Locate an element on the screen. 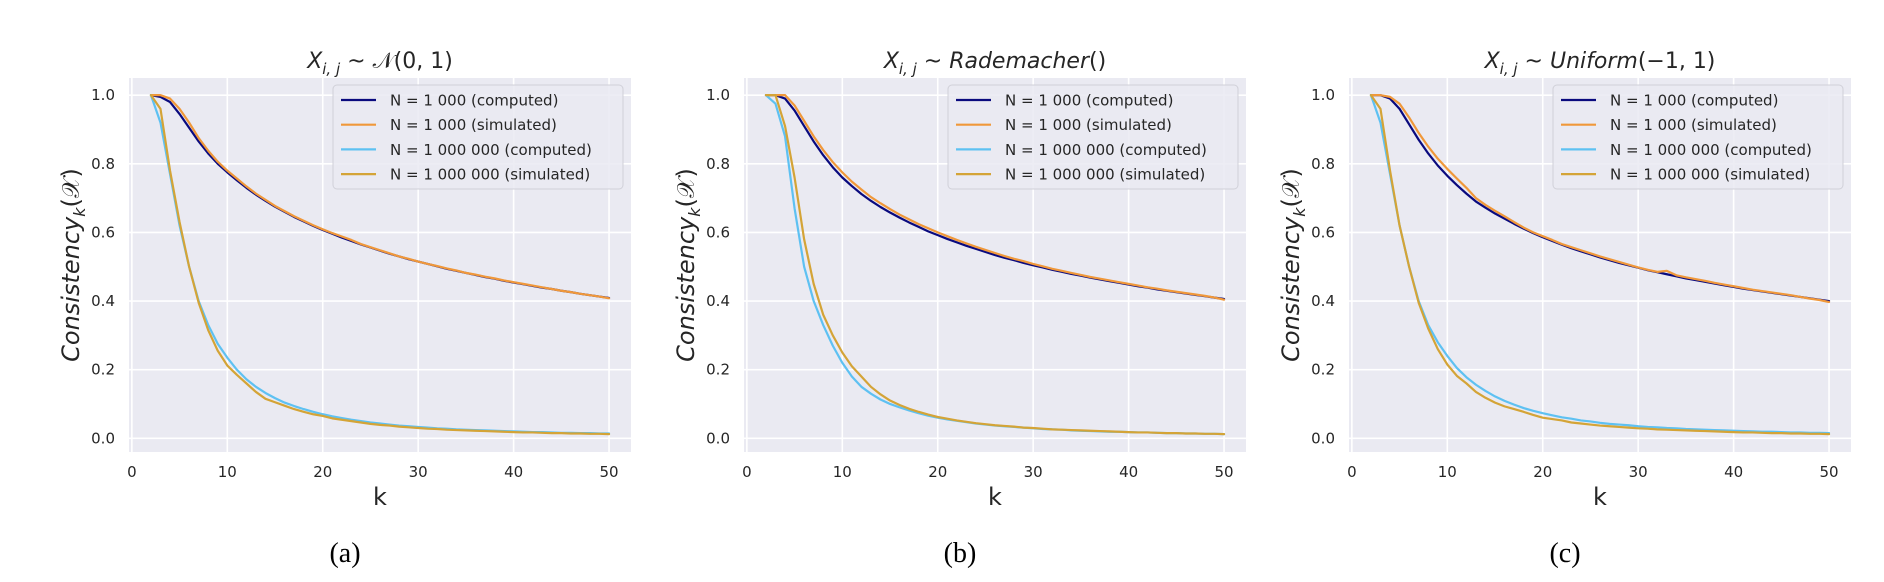 The image size is (1884, 582). chart-title: Xi, j ~ Uniform(−1, 1) is located at coordinates (1600, 63).